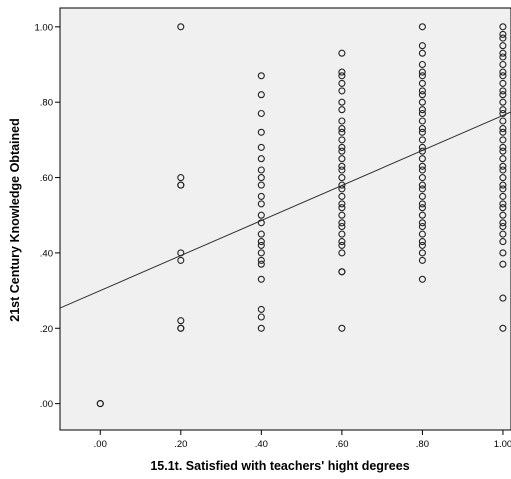 This screenshot has width=511, height=479. I want to click on y-tick-label: .00, so click(46, 404).